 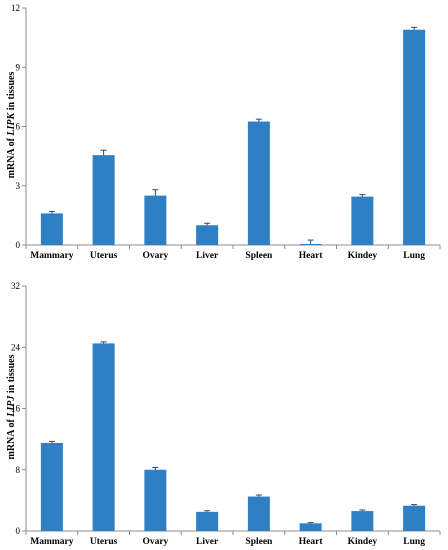 I want to click on y-tick-label: 8, so click(x=18, y=470).